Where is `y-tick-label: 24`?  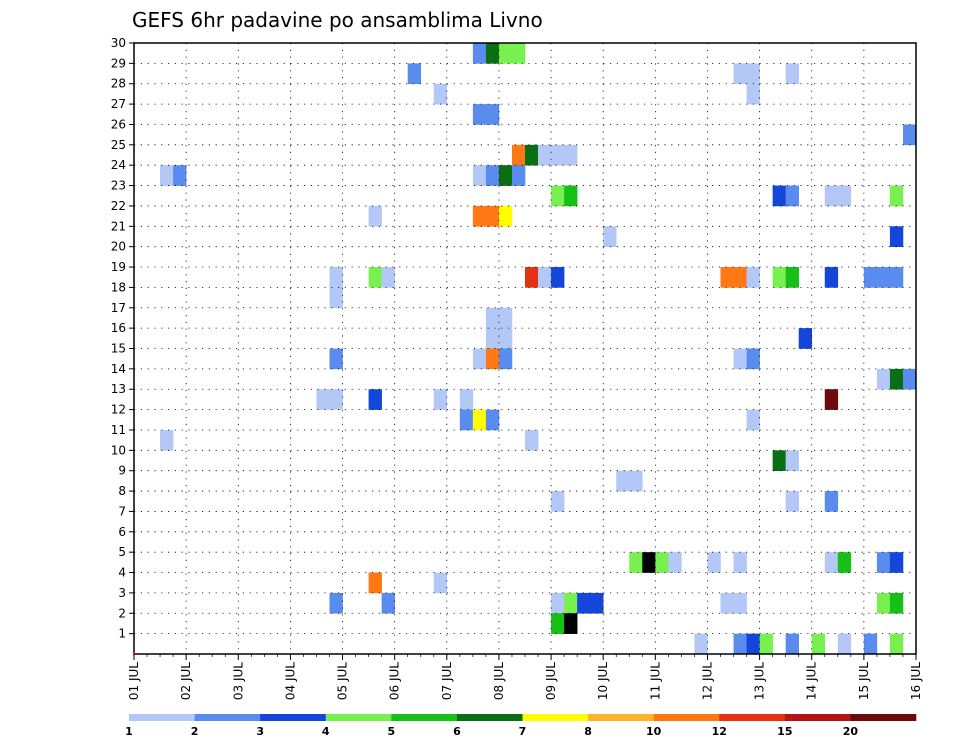 y-tick-label: 24 is located at coordinates (118, 165).